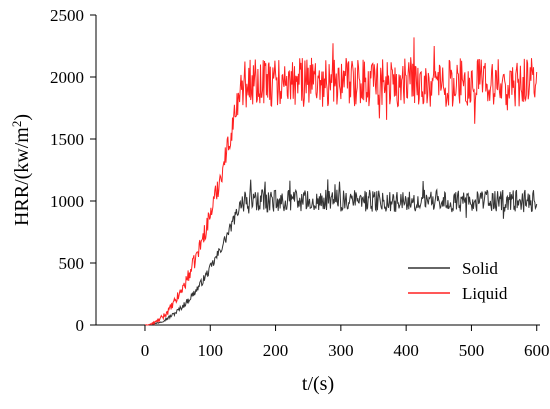 The image size is (550, 409). I want to click on y-tick-label: 2000, so click(67, 77).